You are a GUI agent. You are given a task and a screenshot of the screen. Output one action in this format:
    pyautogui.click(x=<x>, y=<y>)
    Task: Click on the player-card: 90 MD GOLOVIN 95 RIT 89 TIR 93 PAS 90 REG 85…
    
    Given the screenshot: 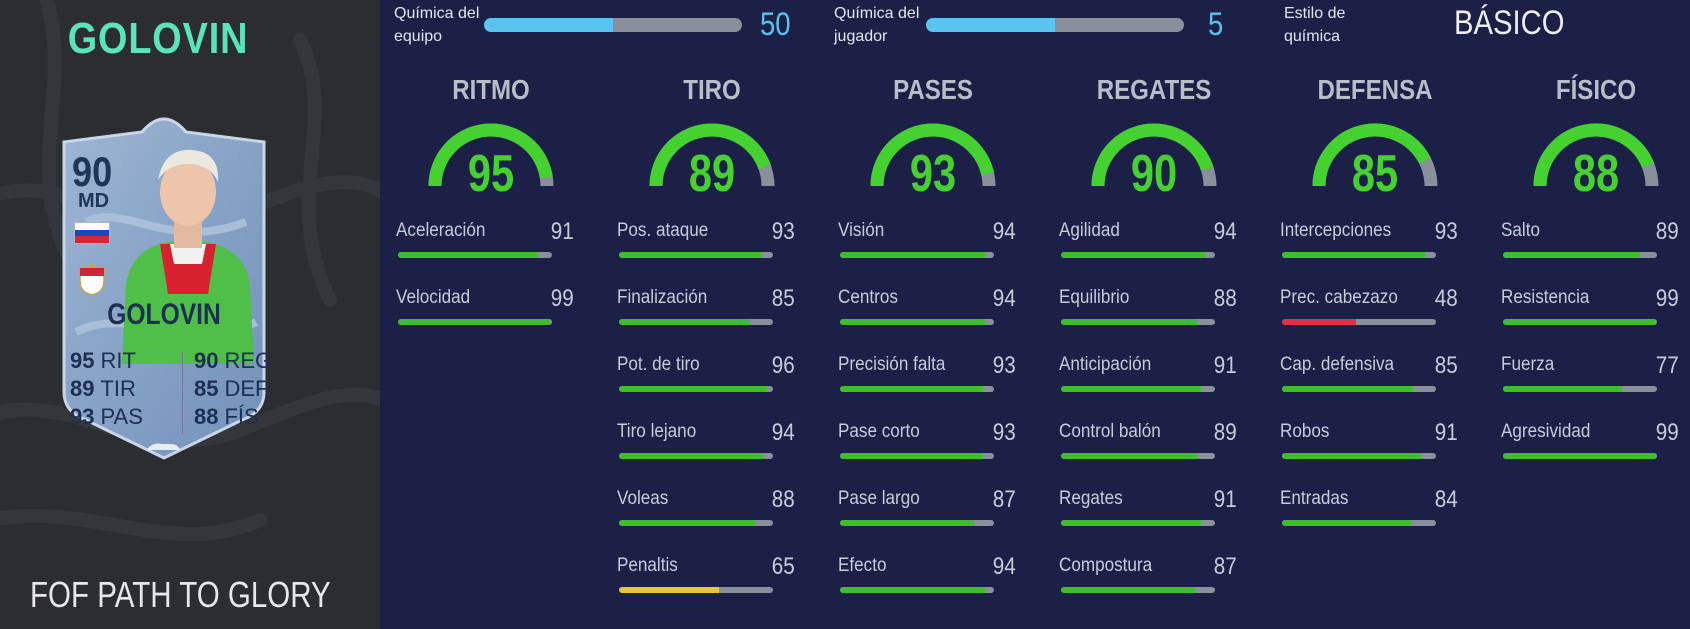 What is the action you would take?
    pyautogui.click(x=164, y=285)
    